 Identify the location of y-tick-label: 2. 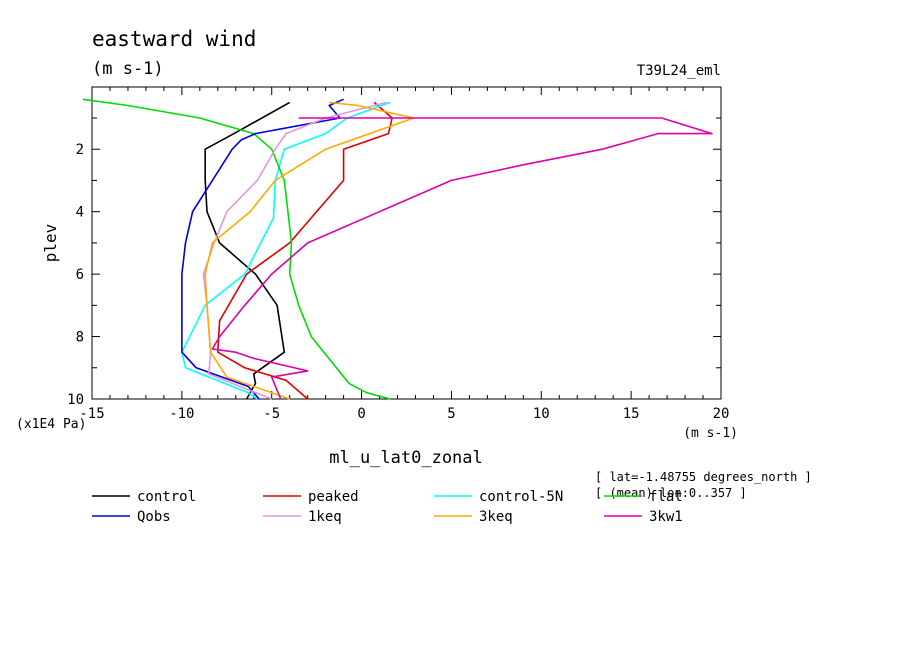
(80, 150).